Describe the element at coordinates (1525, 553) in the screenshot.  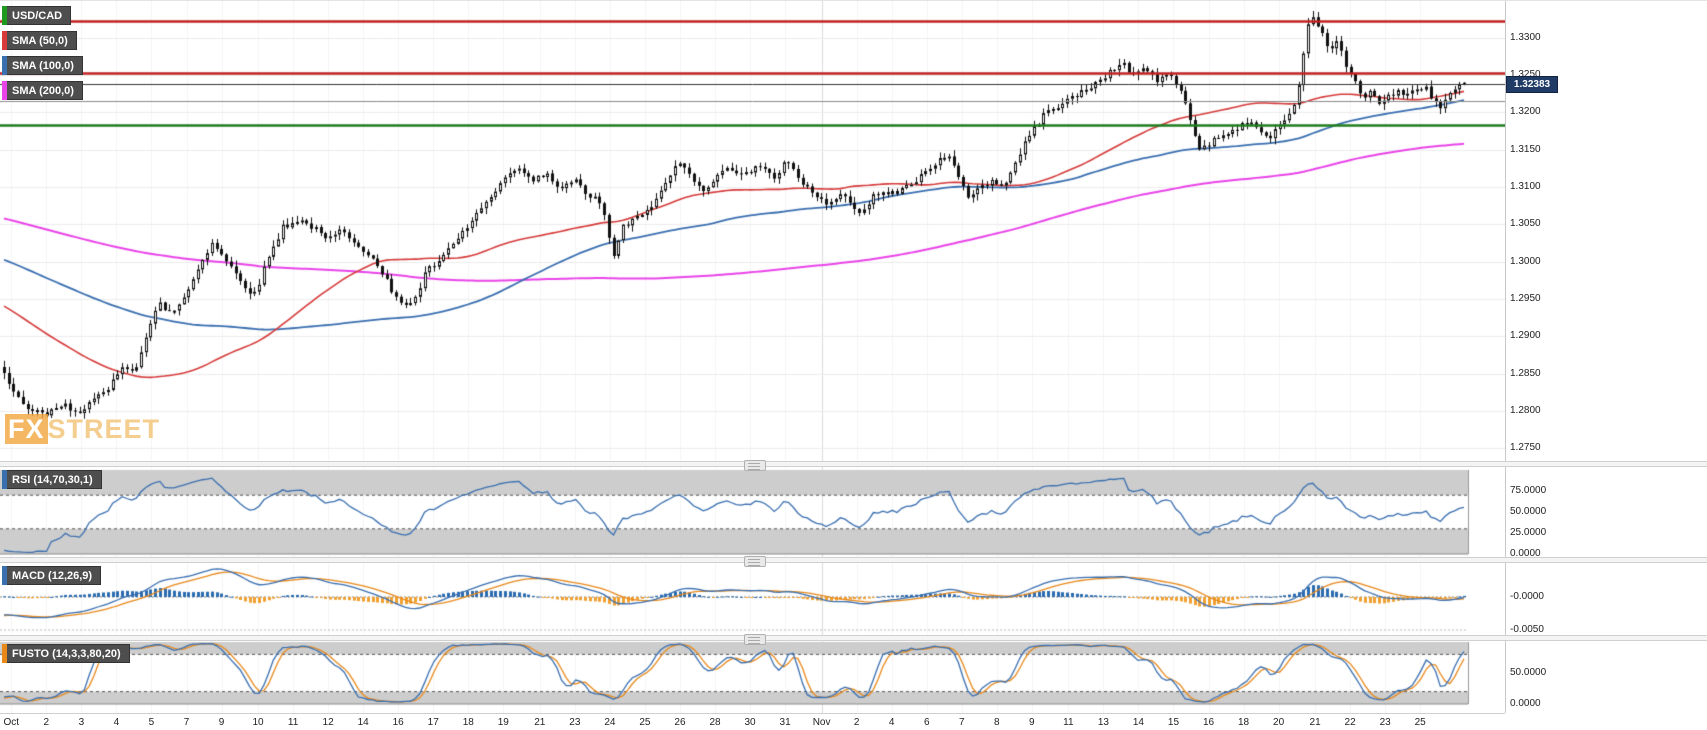
I see `rsi-tick-label: 0.0000` at that location.